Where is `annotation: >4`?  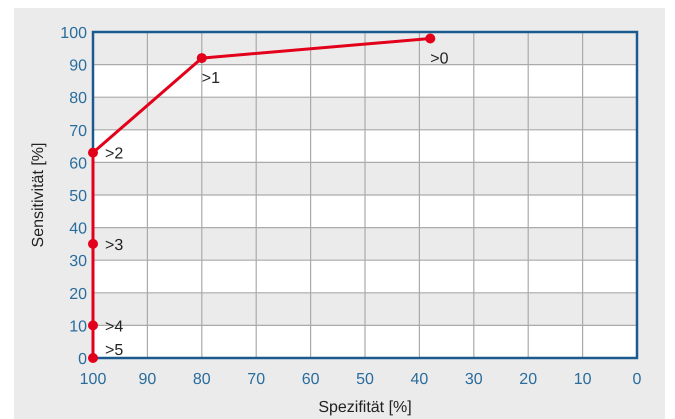 annotation: >4 is located at coordinates (114, 327).